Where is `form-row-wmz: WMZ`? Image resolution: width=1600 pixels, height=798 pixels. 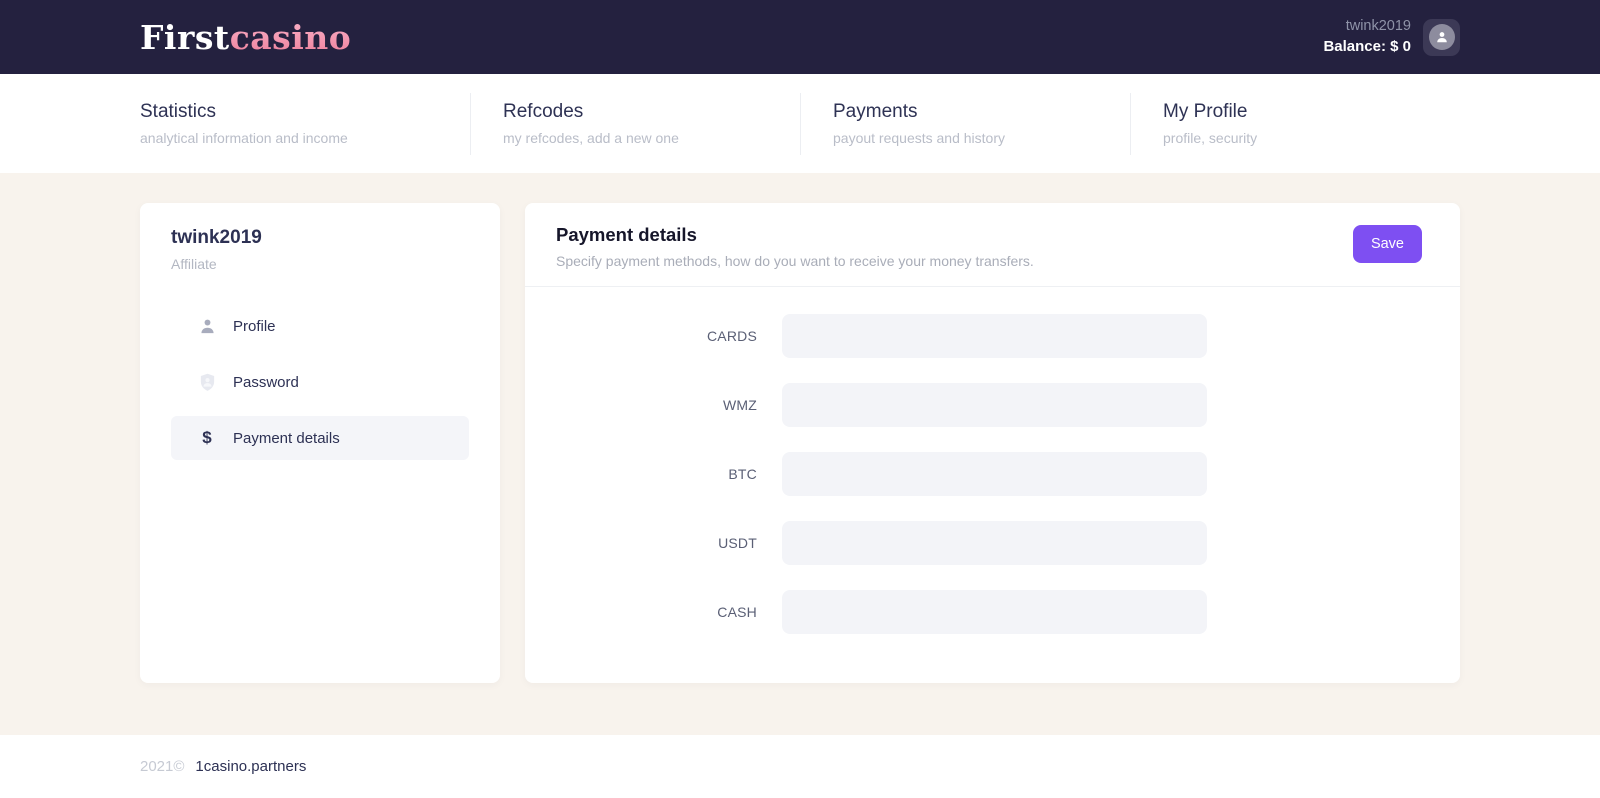 form-row-wmz: WMZ is located at coordinates (992, 405).